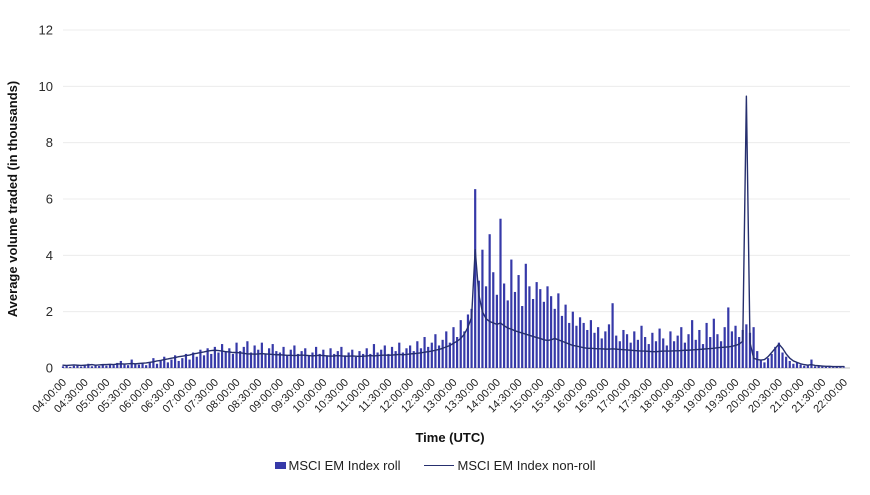 The image size is (870, 495). What do you see at coordinates (449, 437) in the screenshot?
I see `x-axis-title: Time (UTC)` at bounding box center [449, 437].